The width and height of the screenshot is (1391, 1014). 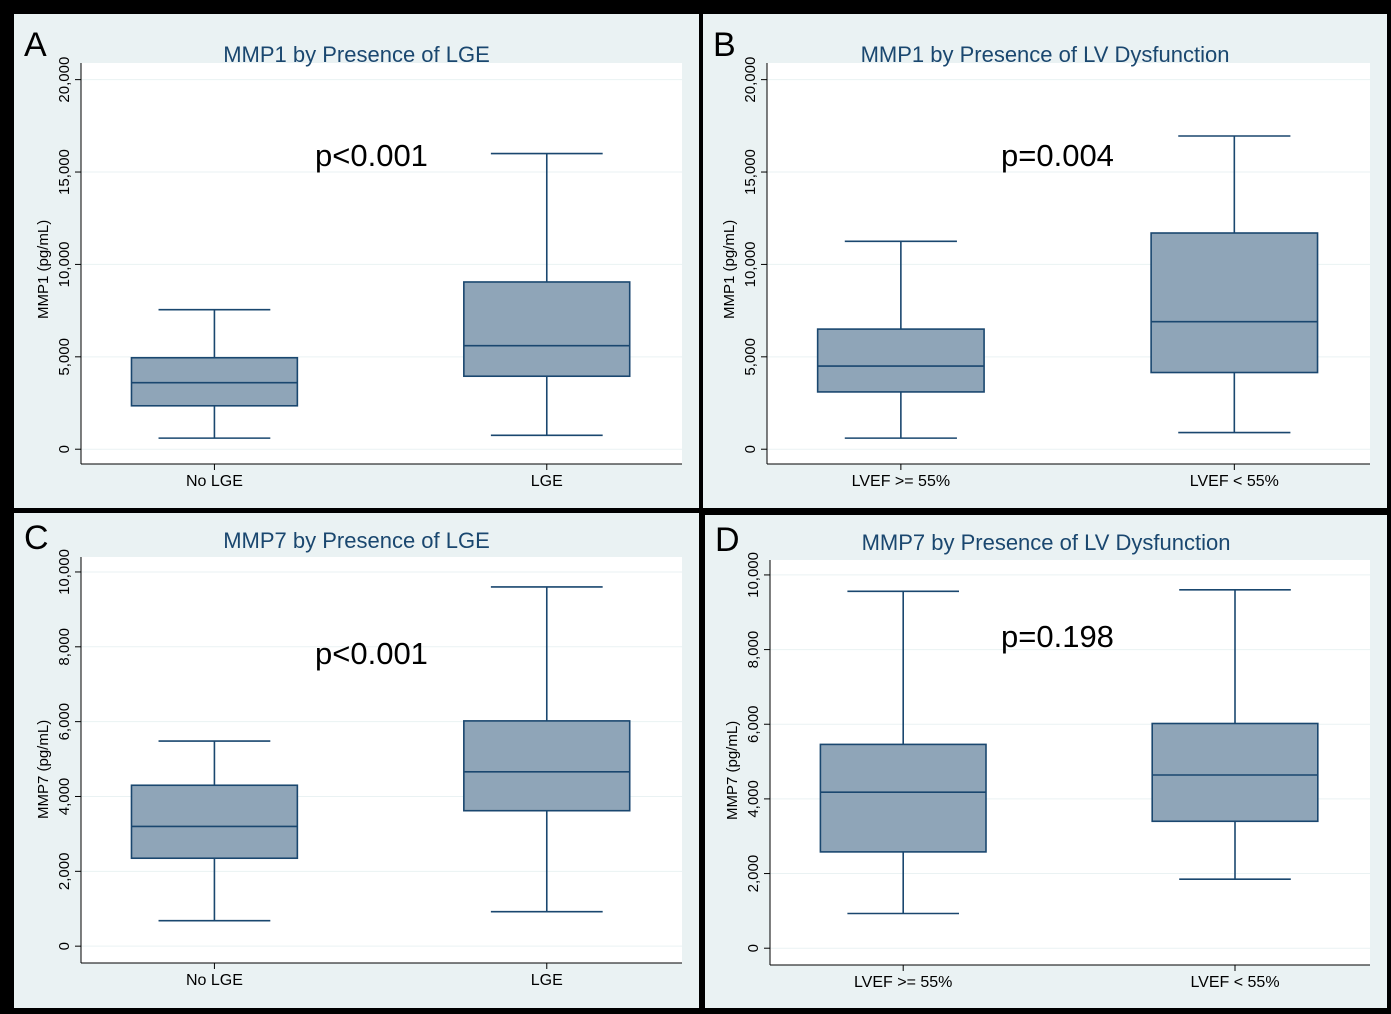 I want to click on panel-letter: C, so click(x=36, y=538).